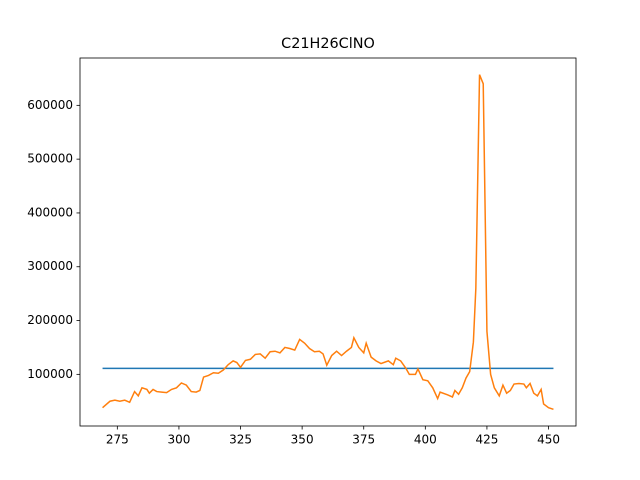 The height and width of the screenshot is (480, 640). I want to click on chart-title: C21H26ClNO, so click(328, 44).